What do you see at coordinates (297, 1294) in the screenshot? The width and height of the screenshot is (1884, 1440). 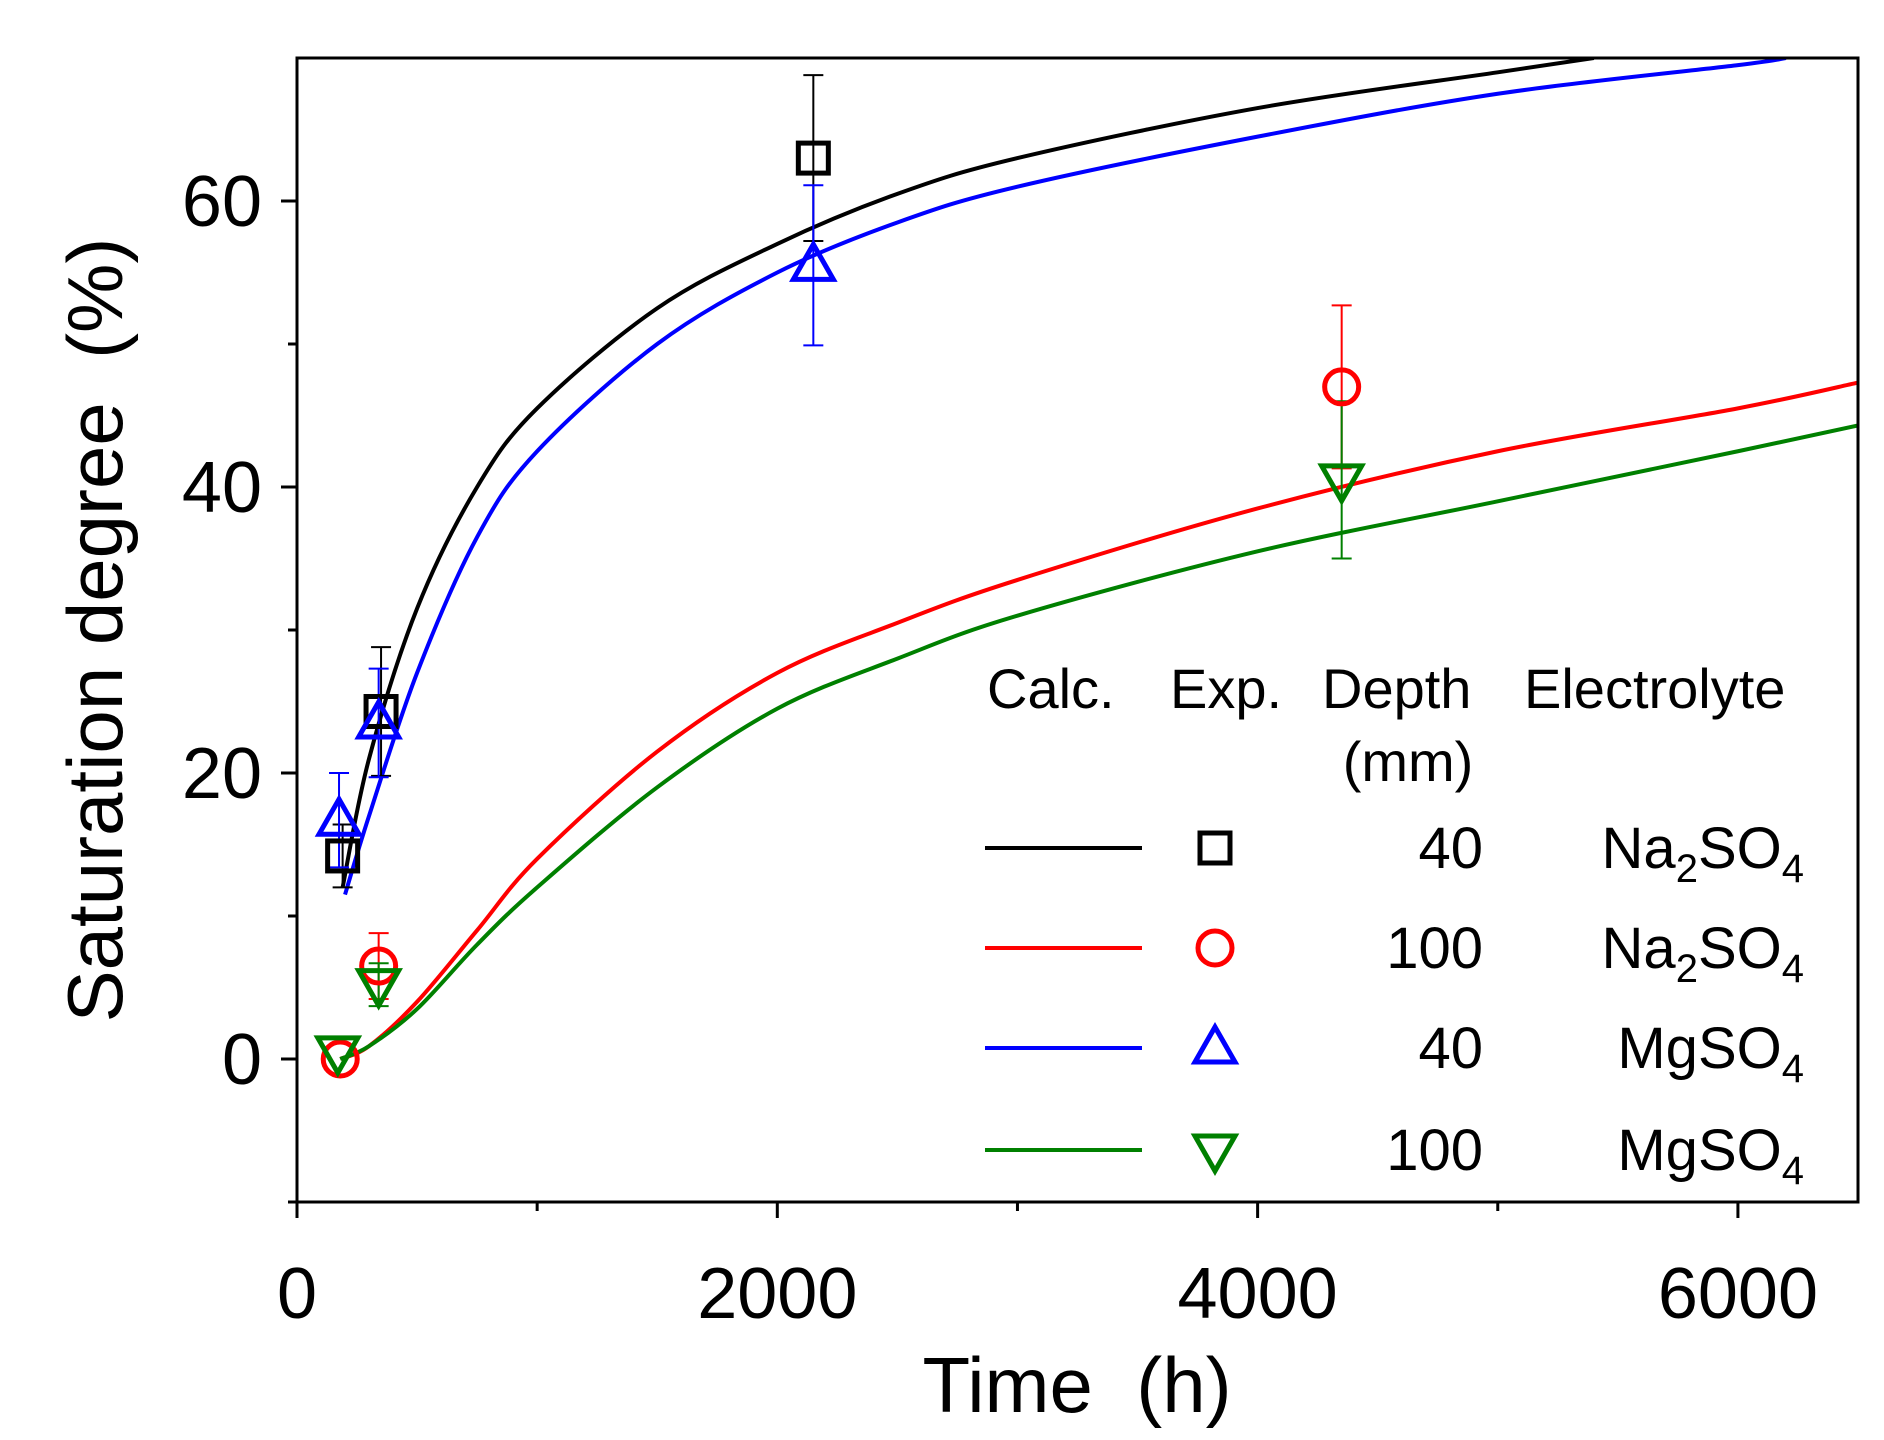 I see `x-tick-label: 0` at bounding box center [297, 1294].